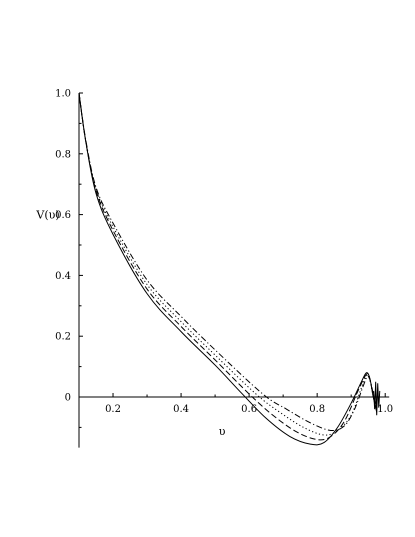 This screenshot has width=415, height=537. I want to click on x-tick-label: 0.8, so click(317, 409).